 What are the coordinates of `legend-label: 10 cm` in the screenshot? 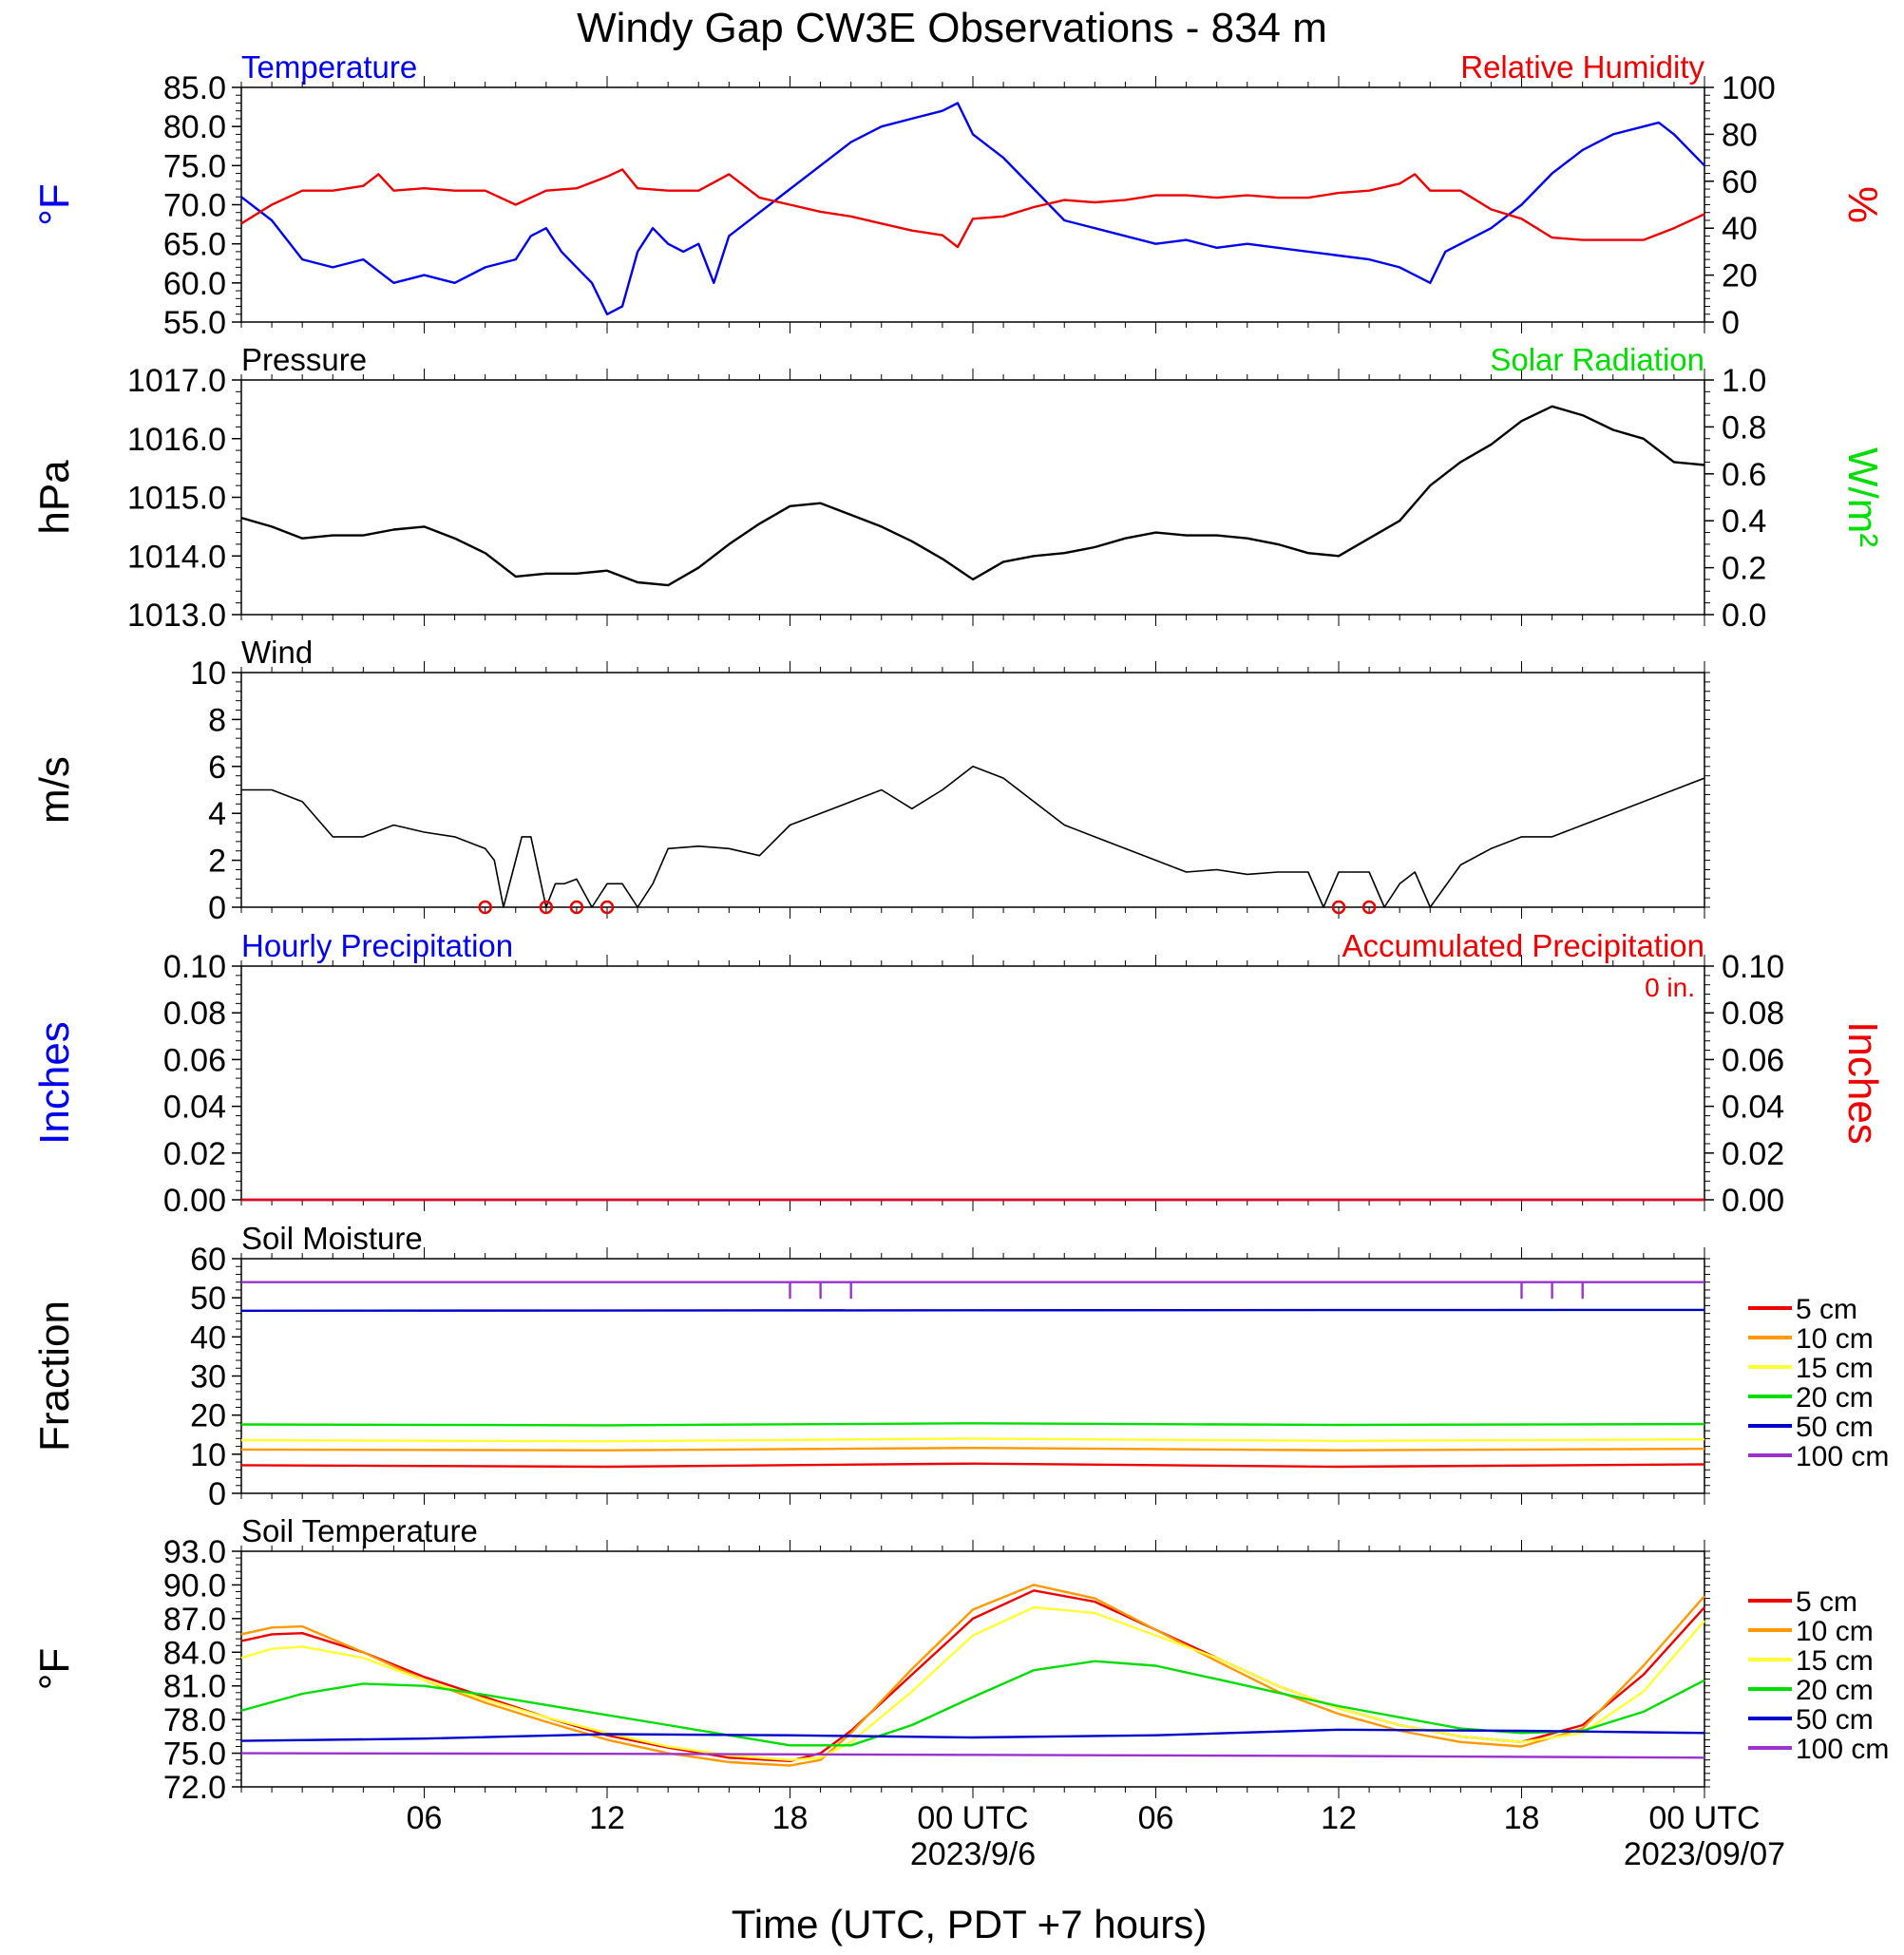 It's located at (1835, 1339).